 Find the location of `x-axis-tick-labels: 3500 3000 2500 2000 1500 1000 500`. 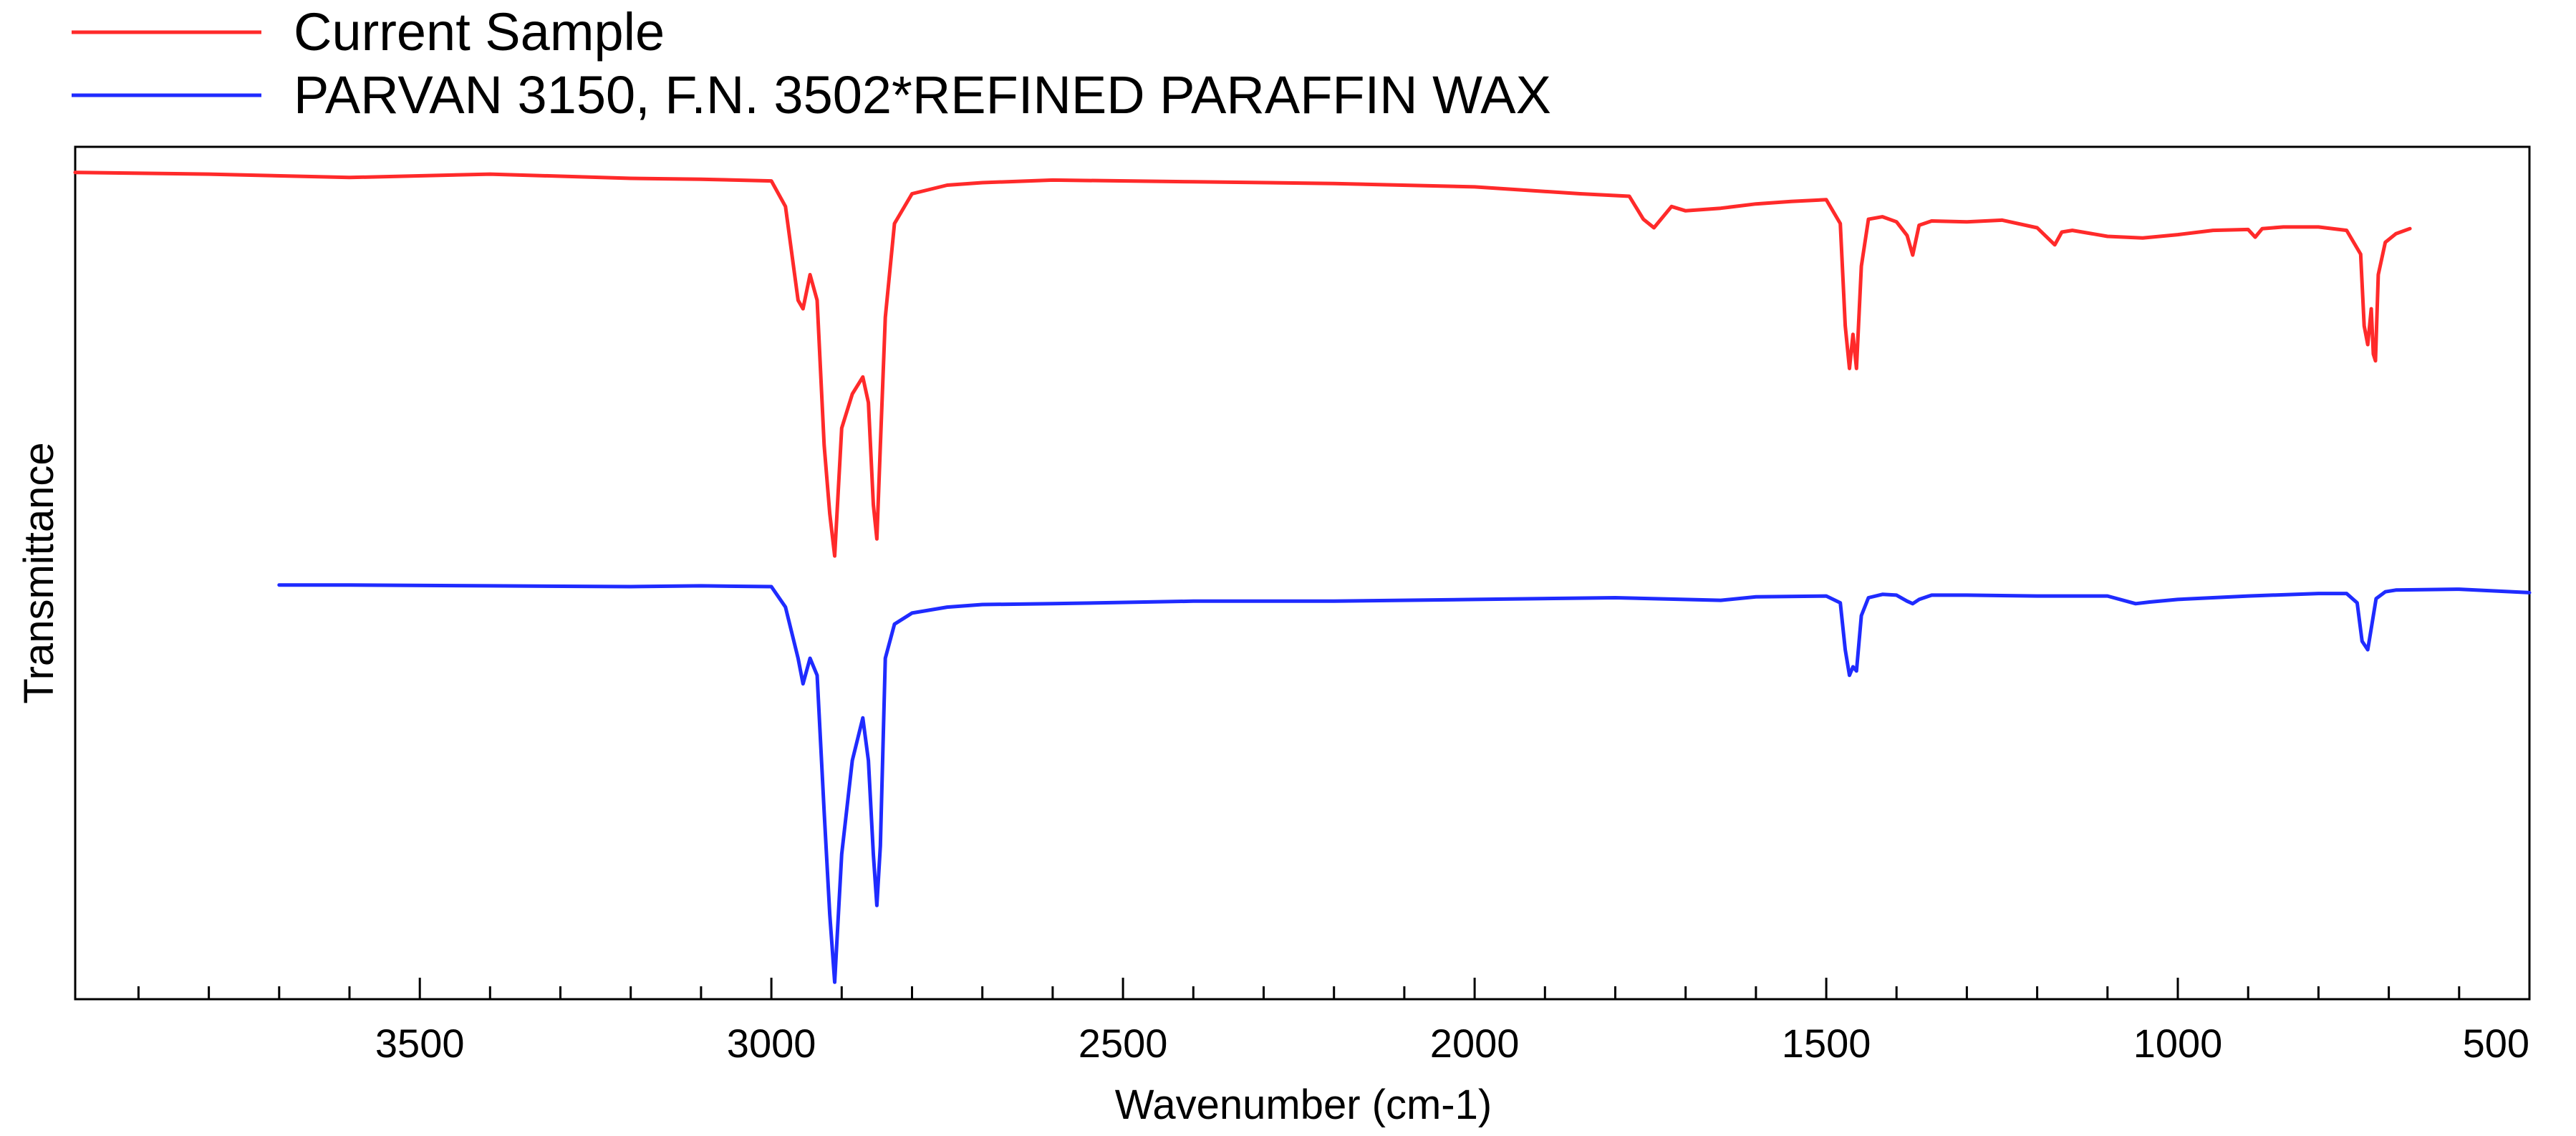

x-axis-tick-labels: 3500 3000 2500 2000 1500 1000 500 is located at coordinates (1452, 1043).